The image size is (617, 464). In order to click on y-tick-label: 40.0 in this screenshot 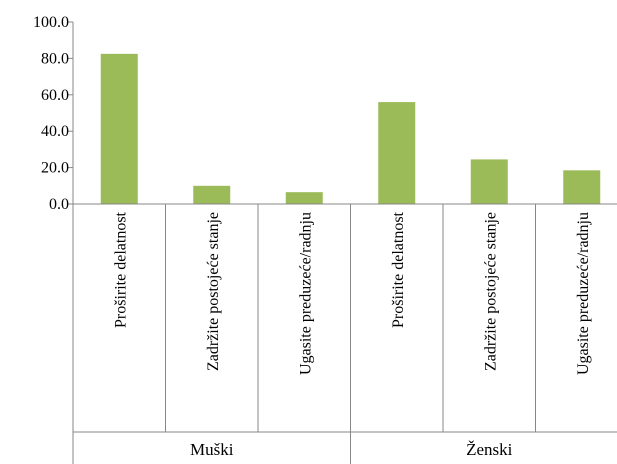, I will do `click(55, 131)`.